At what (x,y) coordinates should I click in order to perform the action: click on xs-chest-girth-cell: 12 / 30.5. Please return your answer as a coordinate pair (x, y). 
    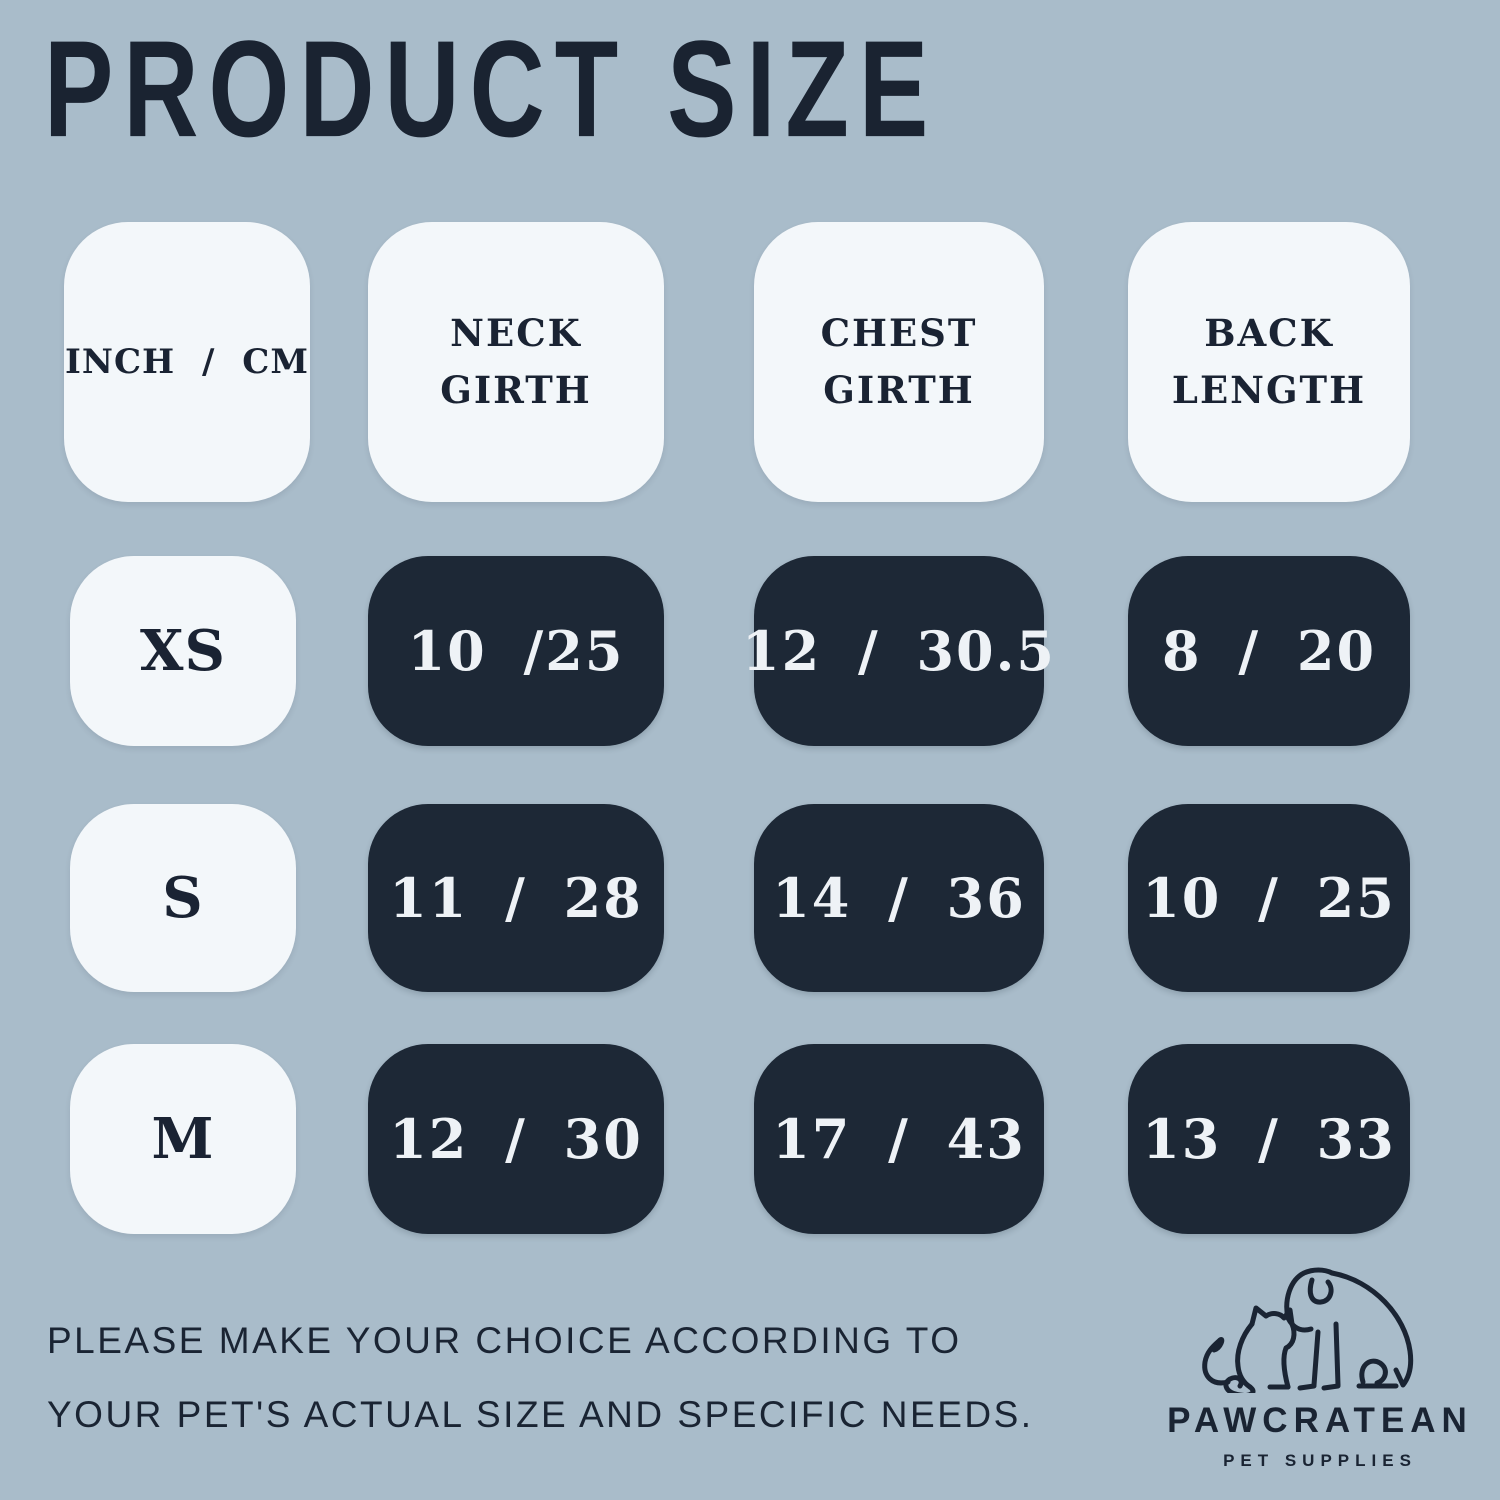
    Looking at the image, I should click on (898, 651).